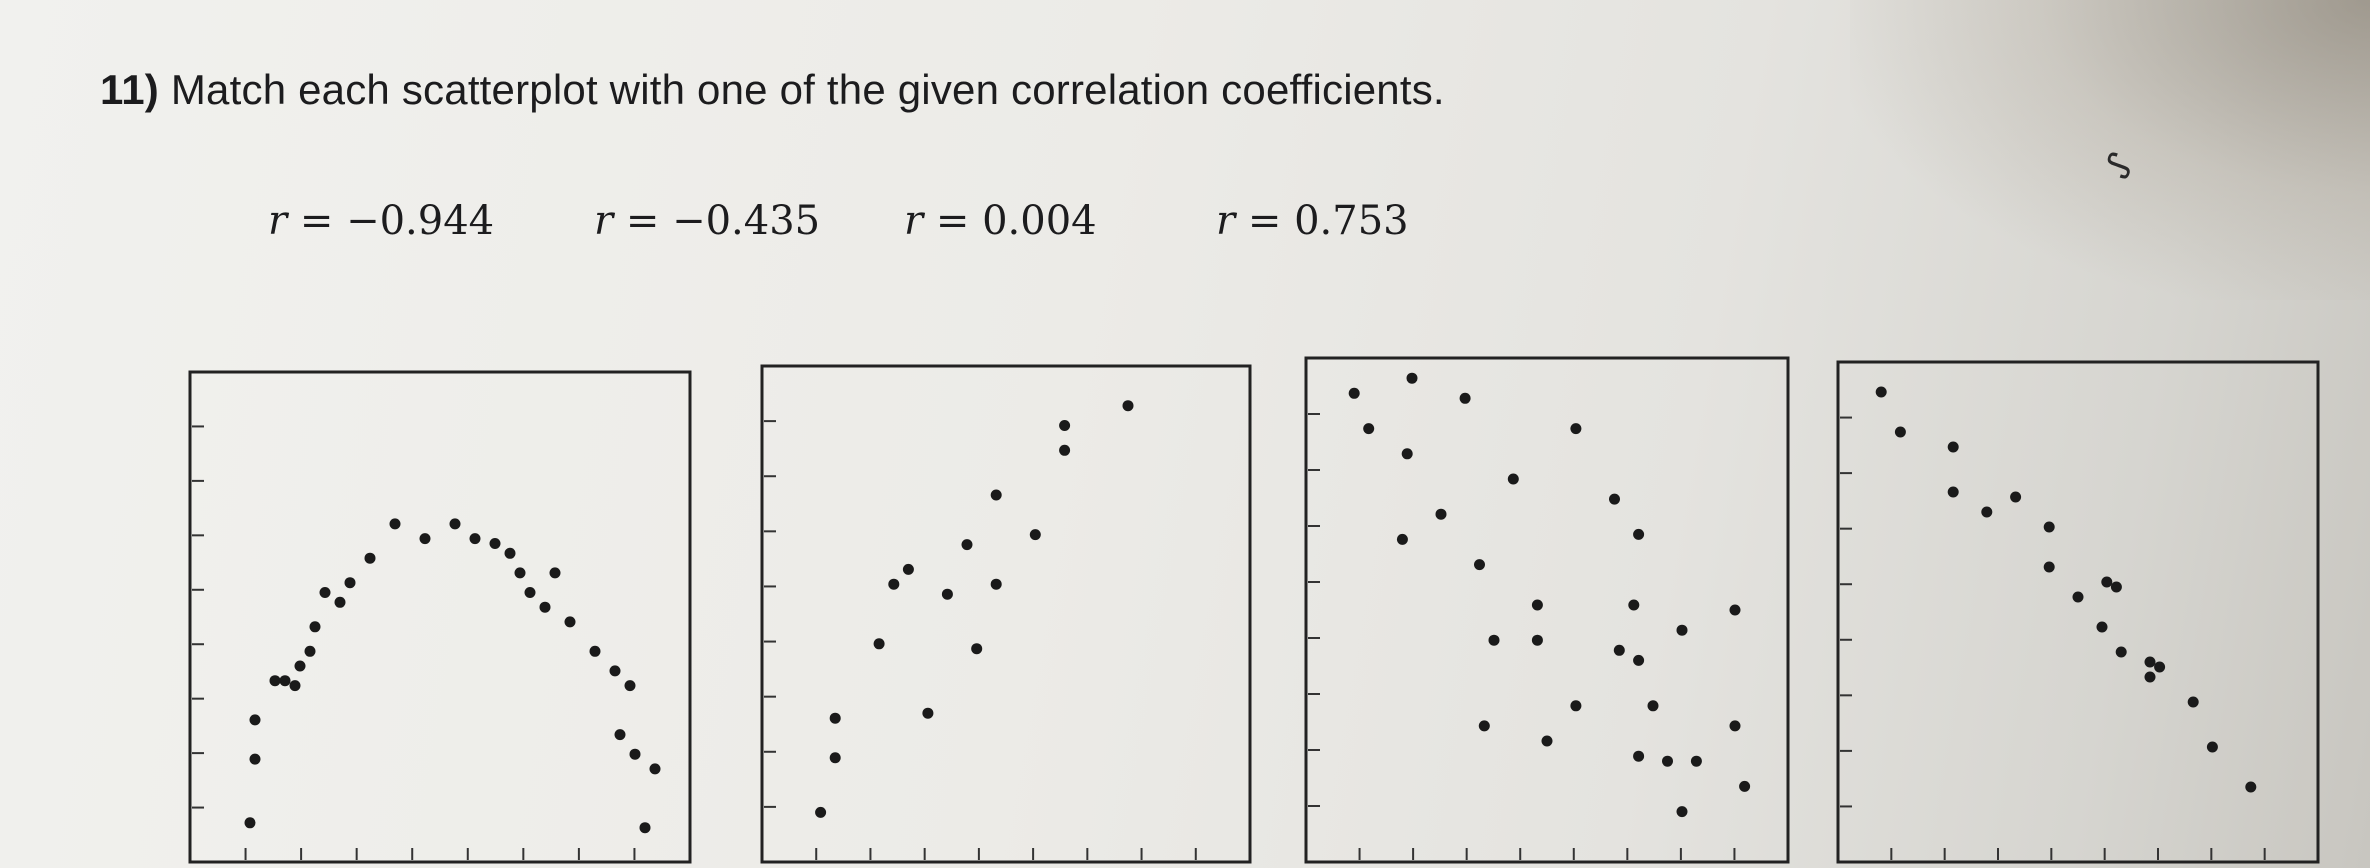 The width and height of the screenshot is (2370, 868). I want to click on coefficient-1: r = −0.944, so click(381, 221).